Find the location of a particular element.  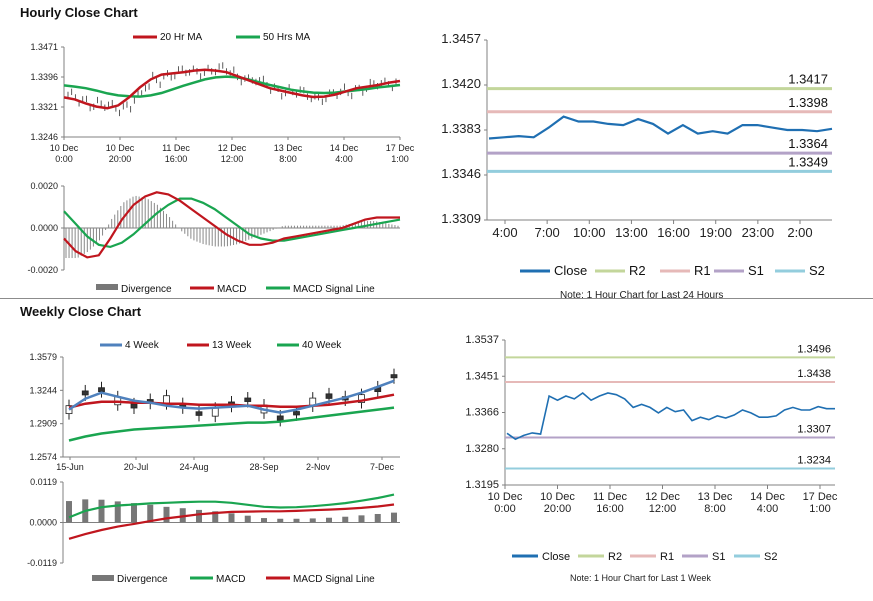

weekly-price-legend-label: 13 Week is located at coordinates (232, 345).